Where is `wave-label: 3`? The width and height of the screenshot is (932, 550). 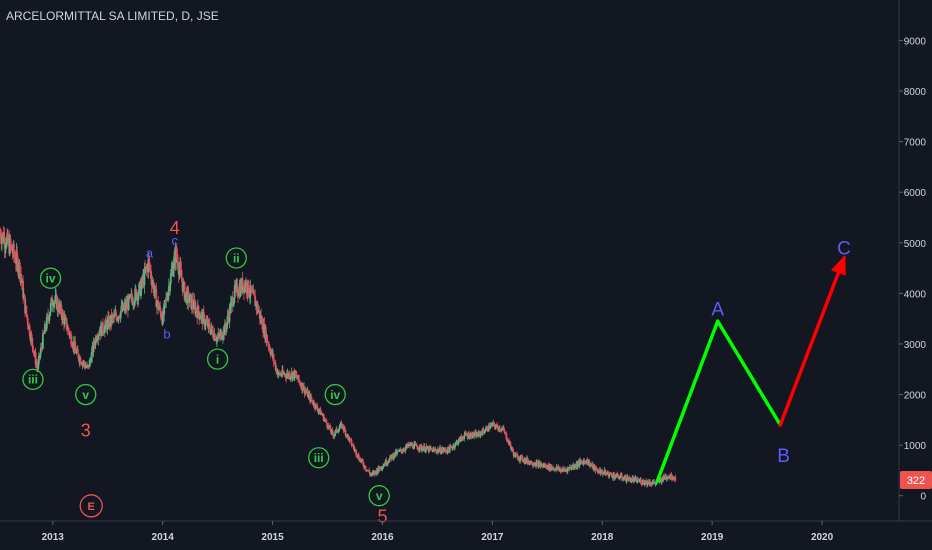
wave-label: 3 is located at coordinates (86, 430).